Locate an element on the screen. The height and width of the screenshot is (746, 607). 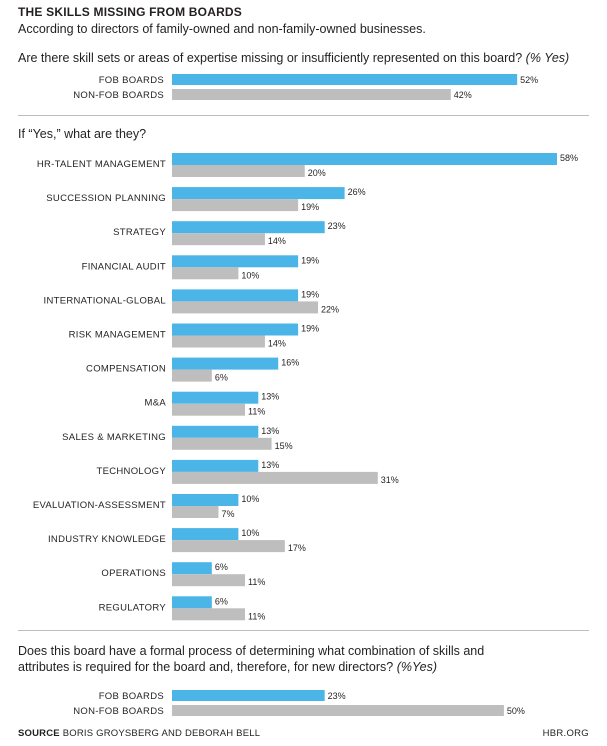
bar-fob-succession-planning is located at coordinates (258, 193).